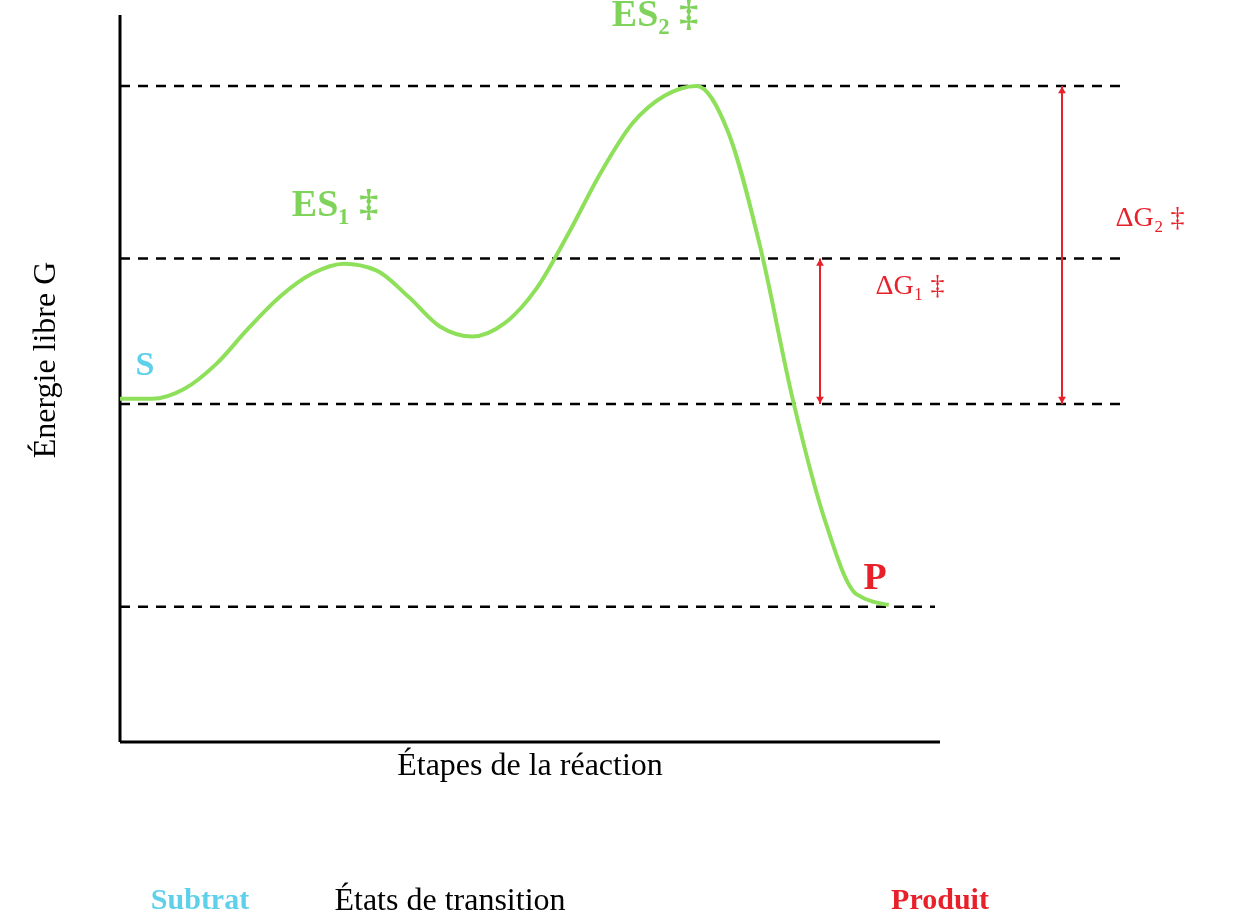 The image size is (1239, 920). I want to click on x-axis-title: Étapes de la réaction, so click(530, 764).